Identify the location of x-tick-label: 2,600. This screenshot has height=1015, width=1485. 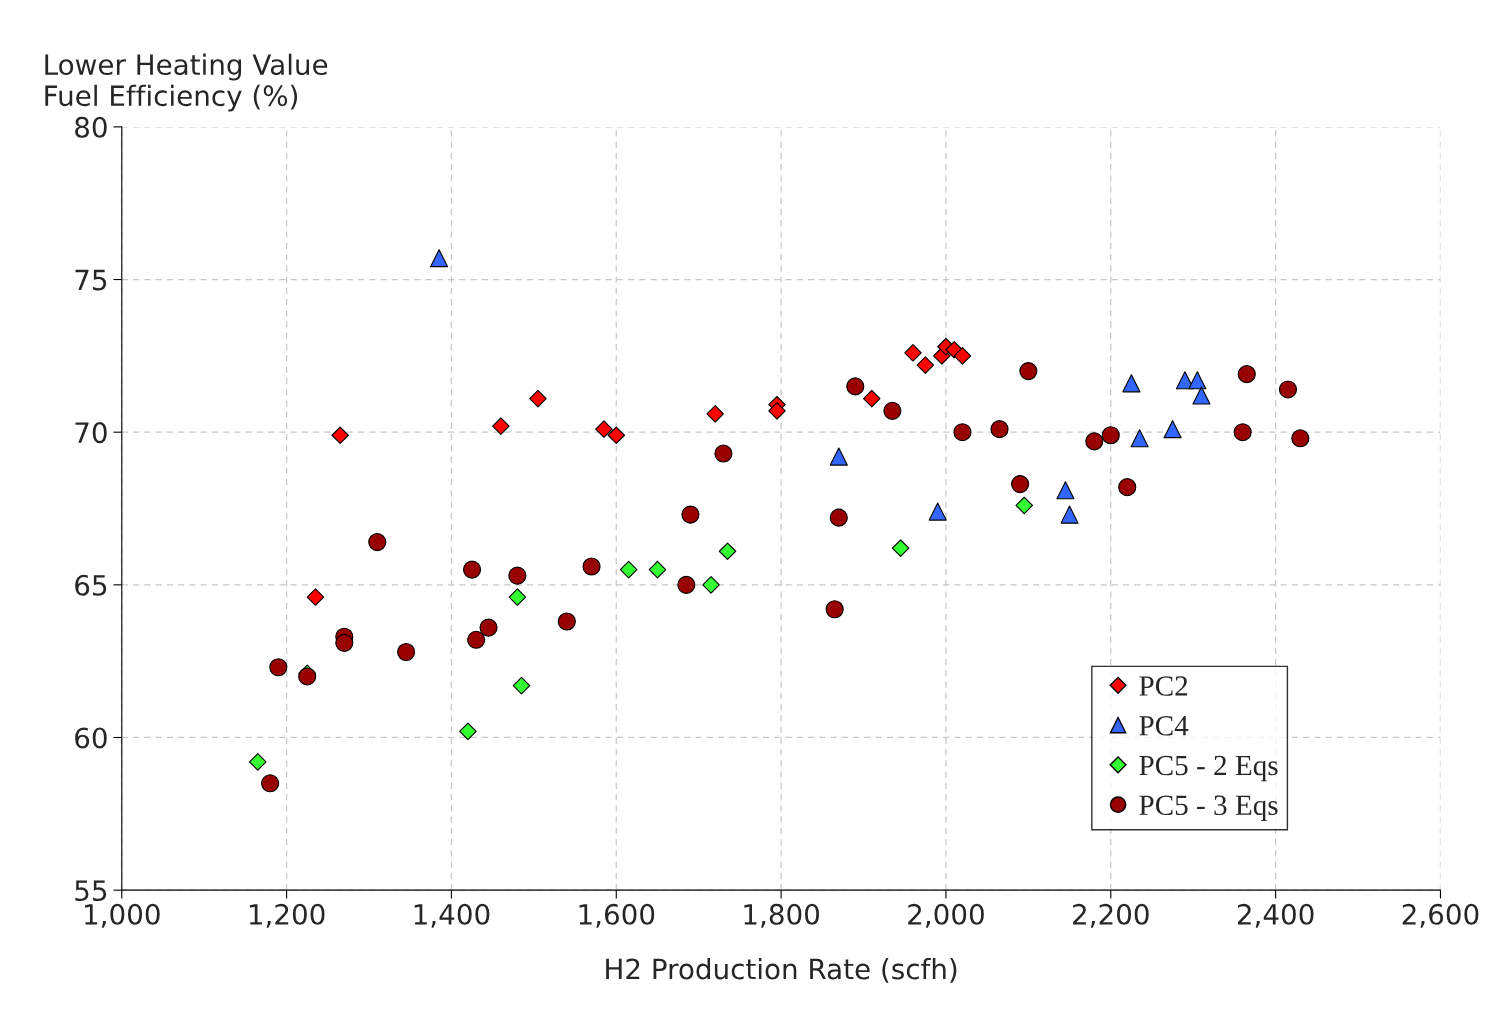
(1440, 915).